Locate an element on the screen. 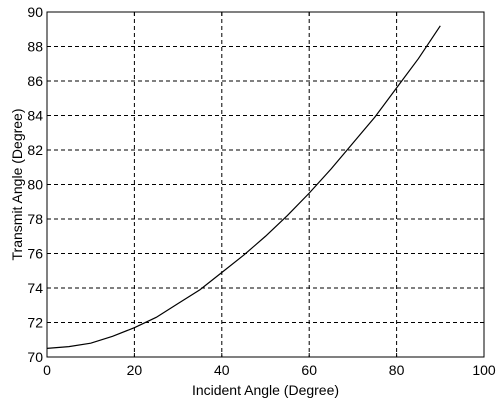  y-tick-label: 82 is located at coordinates (35, 150).